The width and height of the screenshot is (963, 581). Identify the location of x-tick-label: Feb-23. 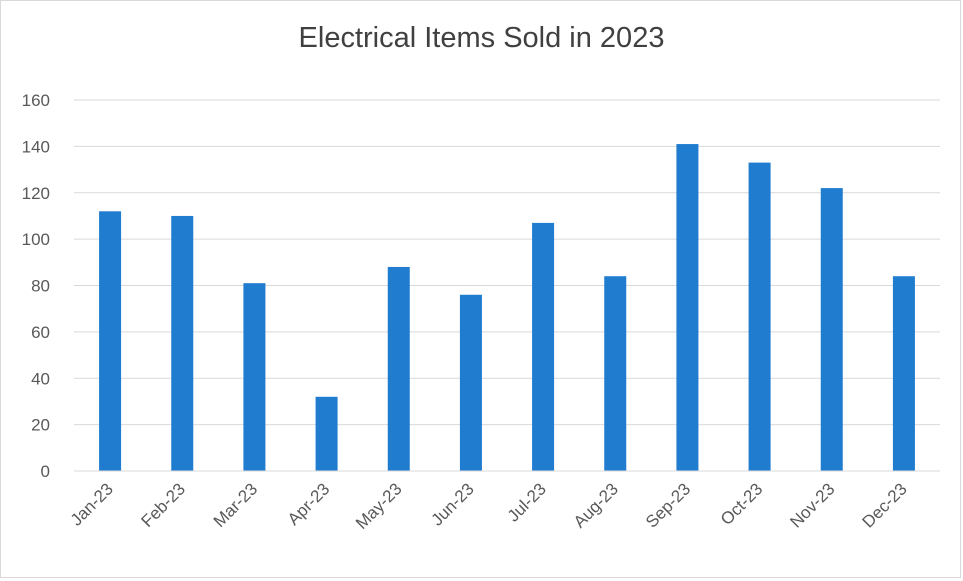
(164, 505).